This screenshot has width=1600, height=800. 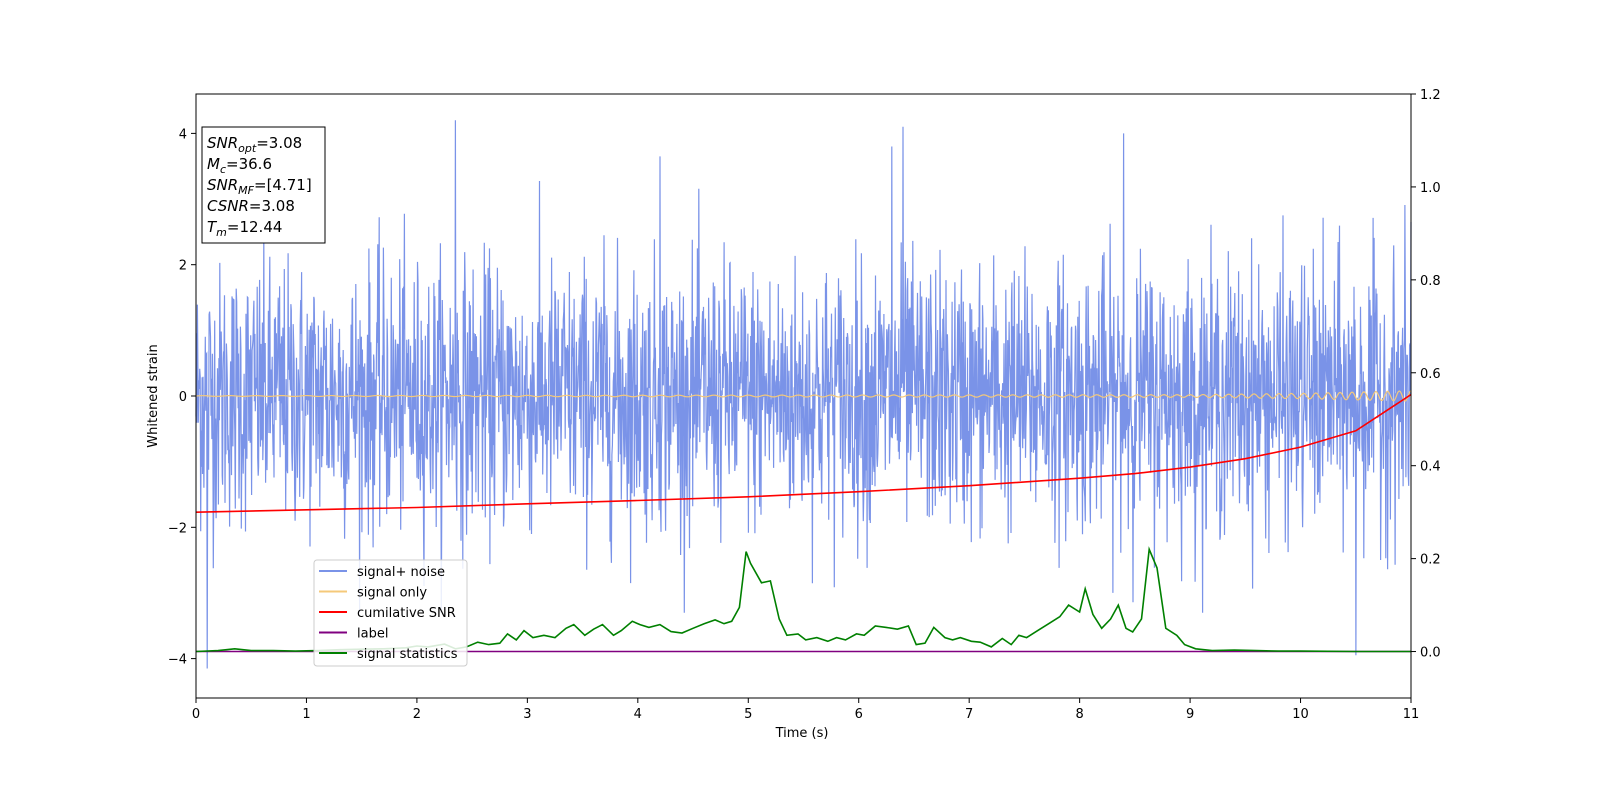 I want to click on x-tick-label: 1, so click(x=306, y=714).